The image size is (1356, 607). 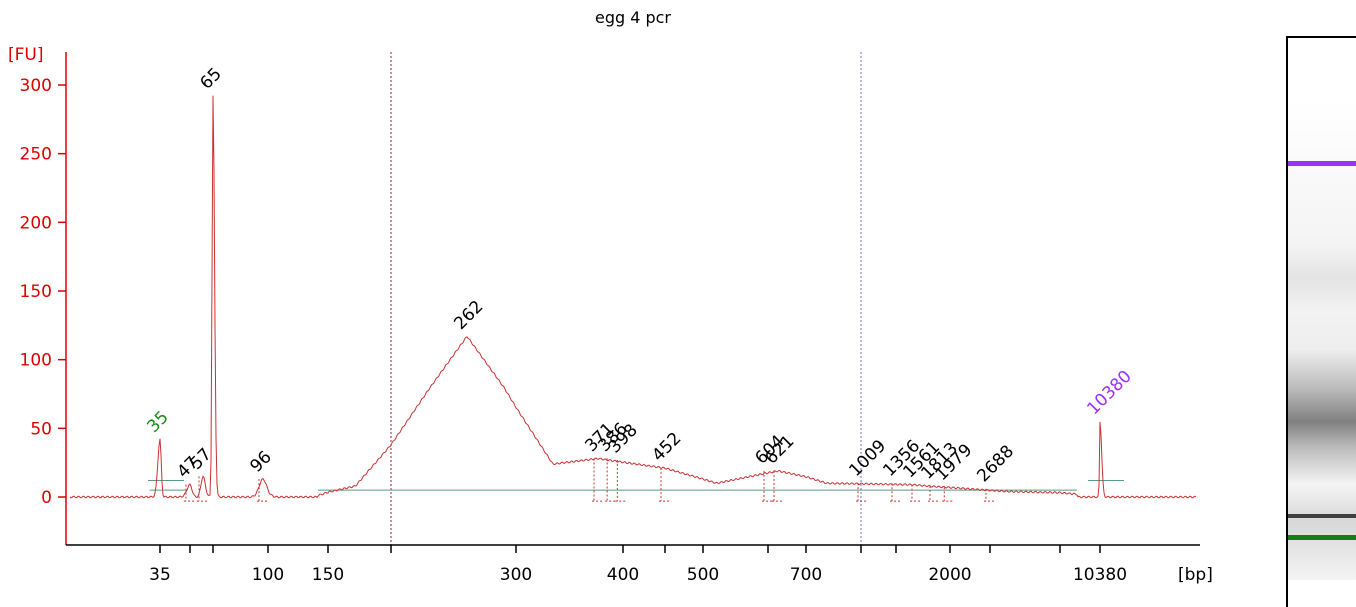 I want to click on gel-lower-marker-band, so click(x=1322, y=537).